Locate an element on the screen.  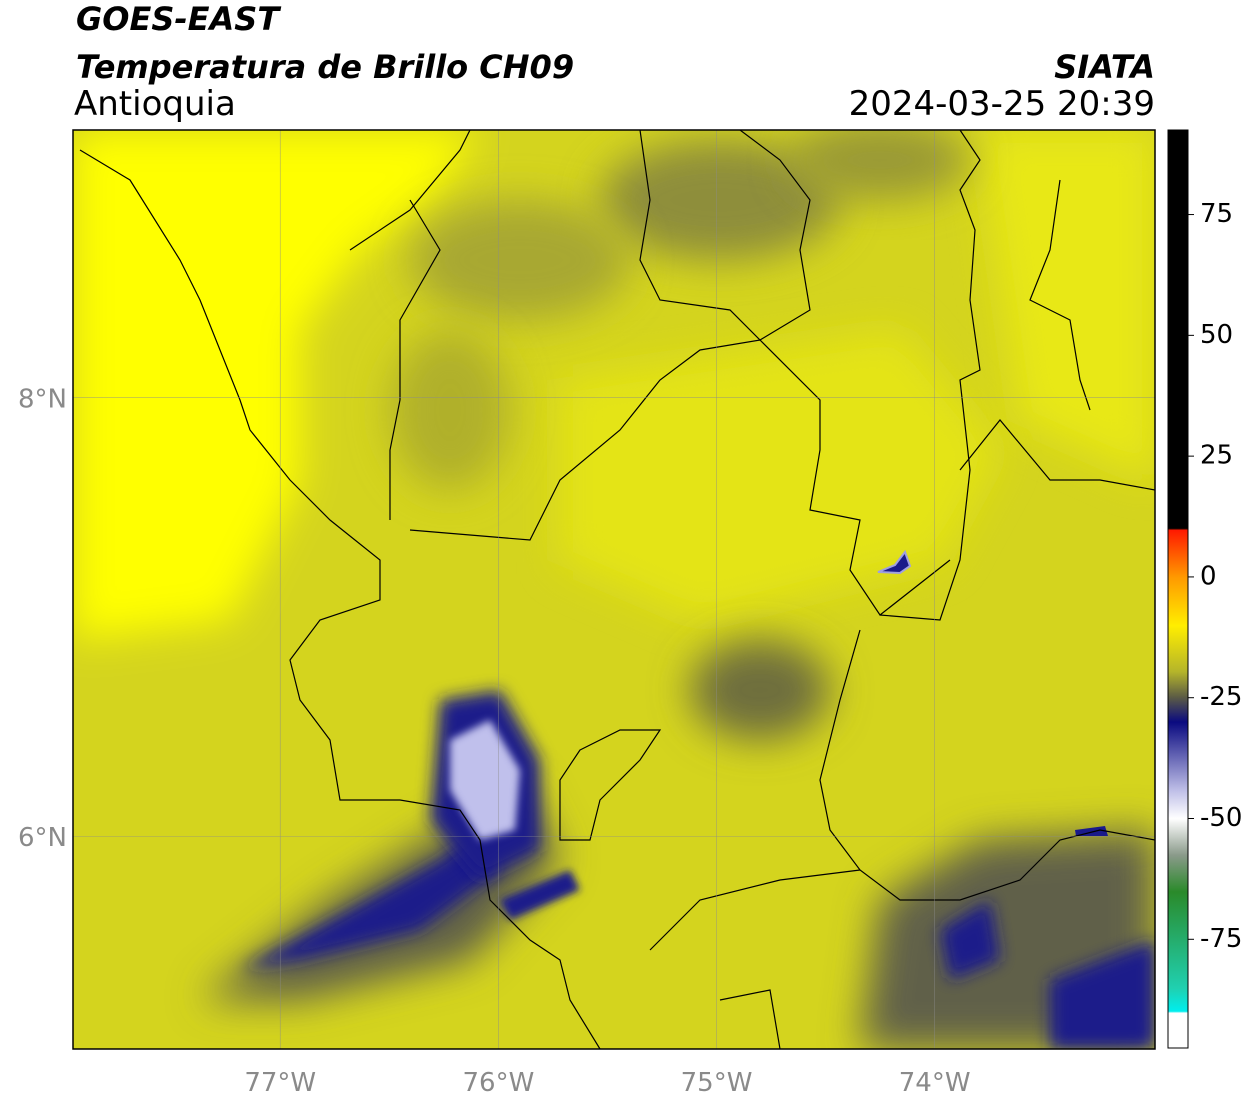
colorbar-tick-label: 0 is located at coordinates (1208, 576).